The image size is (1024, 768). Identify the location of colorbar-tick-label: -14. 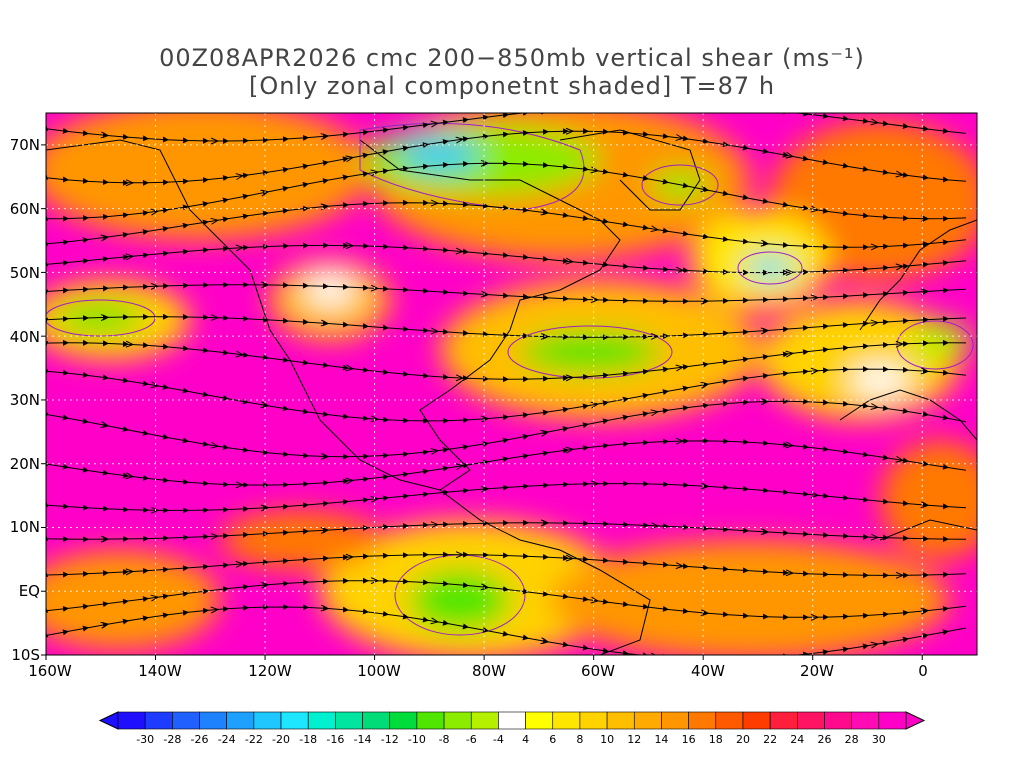
(362, 739).